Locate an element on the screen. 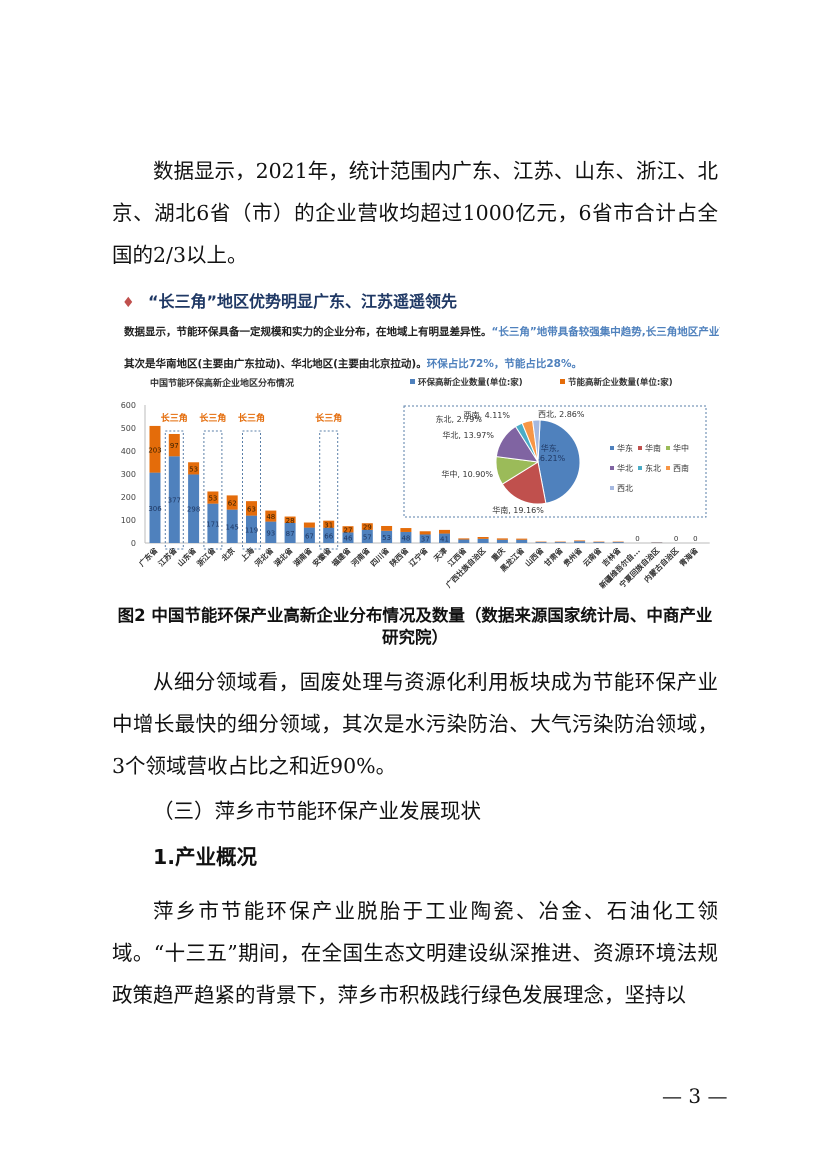  pie-label: 华中, 10.90% is located at coordinates (467, 474).